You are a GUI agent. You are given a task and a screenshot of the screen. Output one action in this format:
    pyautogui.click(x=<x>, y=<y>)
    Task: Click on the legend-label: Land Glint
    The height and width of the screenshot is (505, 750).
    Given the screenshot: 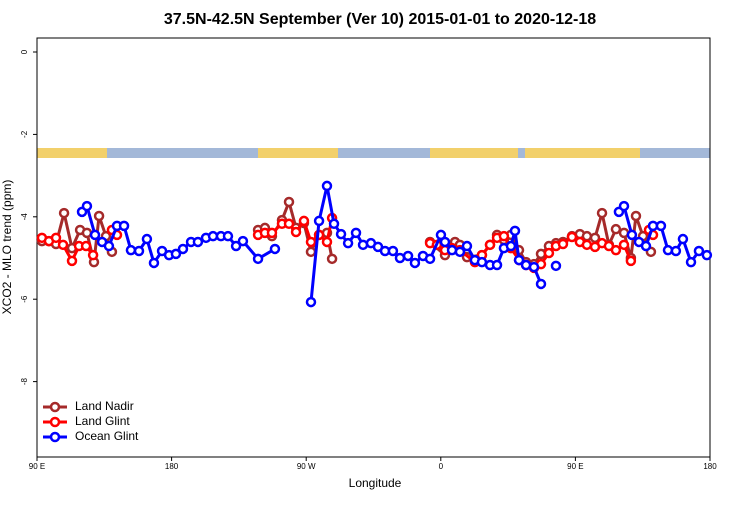 What is the action you would take?
    pyautogui.click(x=102, y=421)
    